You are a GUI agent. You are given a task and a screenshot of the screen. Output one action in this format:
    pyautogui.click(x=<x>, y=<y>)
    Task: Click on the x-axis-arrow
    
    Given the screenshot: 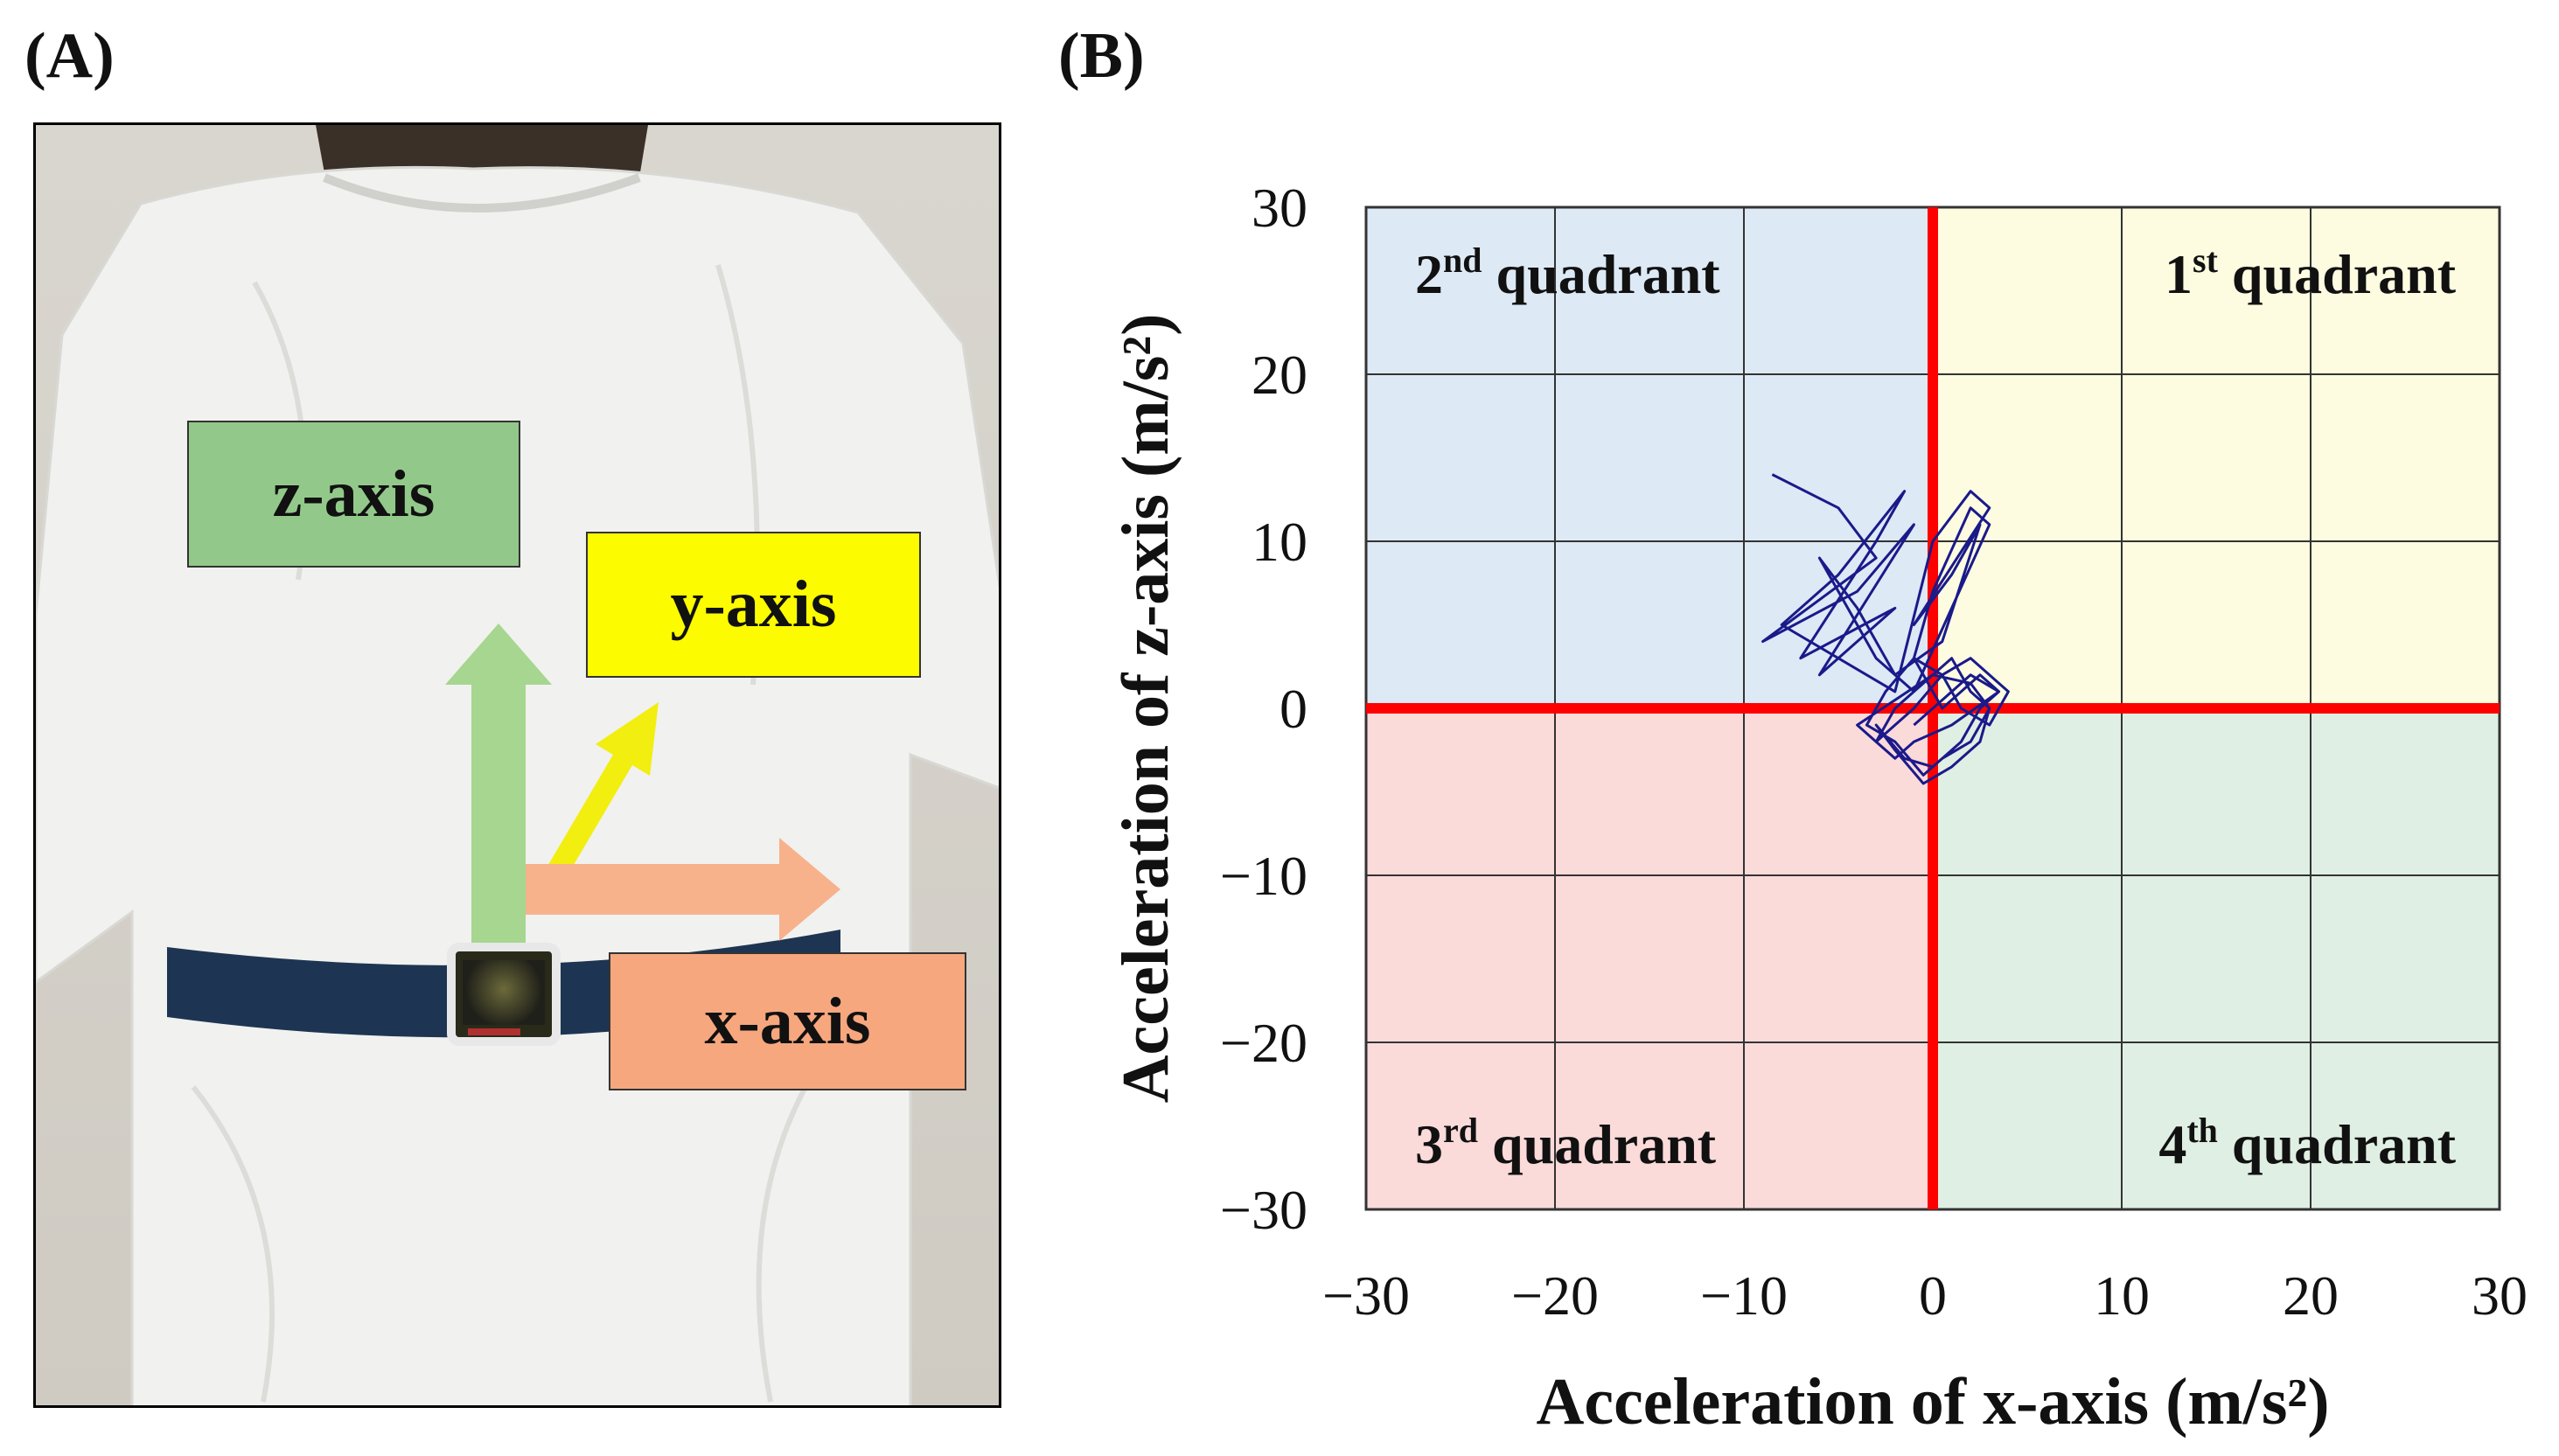 What is the action you would take?
    pyautogui.click(x=657, y=889)
    